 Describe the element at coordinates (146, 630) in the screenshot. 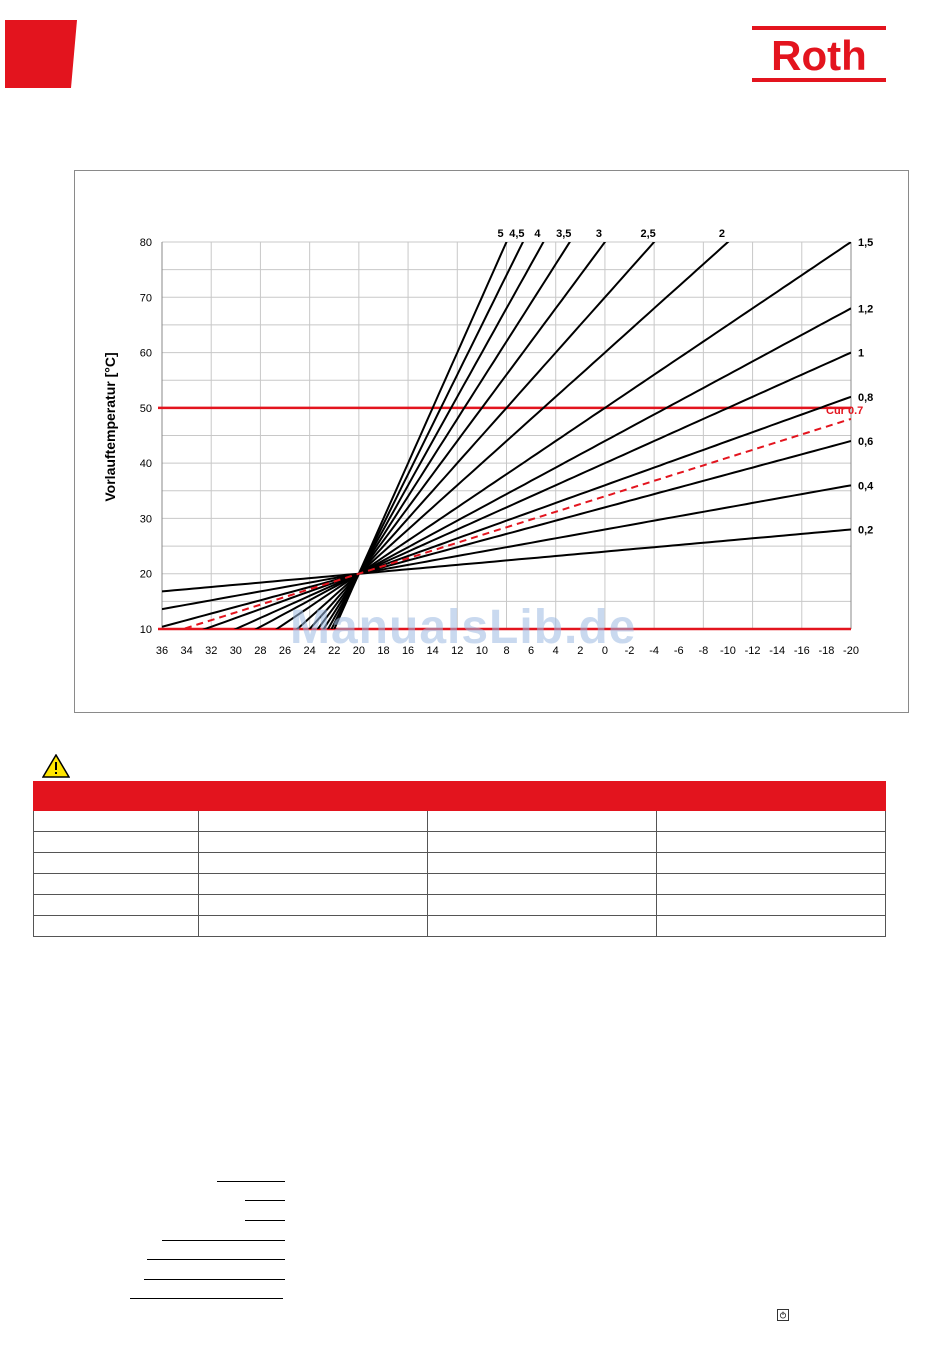

I see `y-tick-label: 10` at that location.